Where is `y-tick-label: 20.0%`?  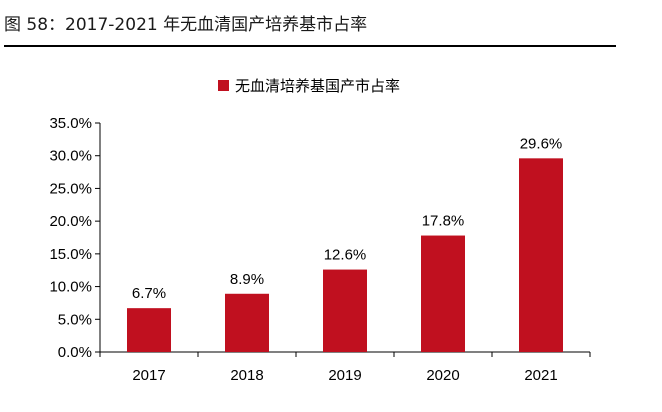
y-tick-label: 20.0% is located at coordinates (70, 221).